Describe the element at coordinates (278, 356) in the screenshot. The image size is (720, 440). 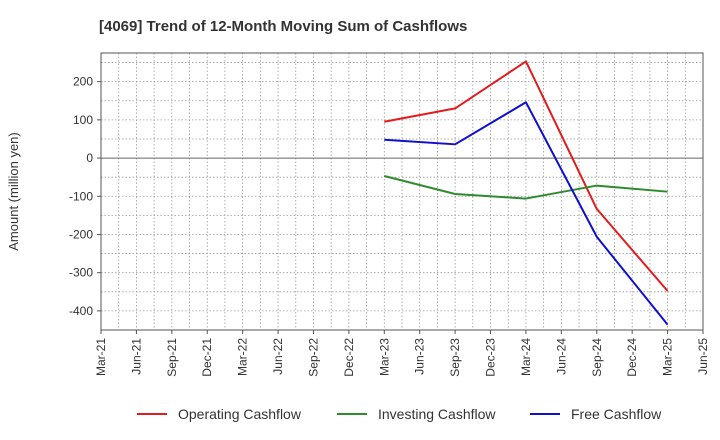
I see `x-tick-label: Jun-22` at that location.